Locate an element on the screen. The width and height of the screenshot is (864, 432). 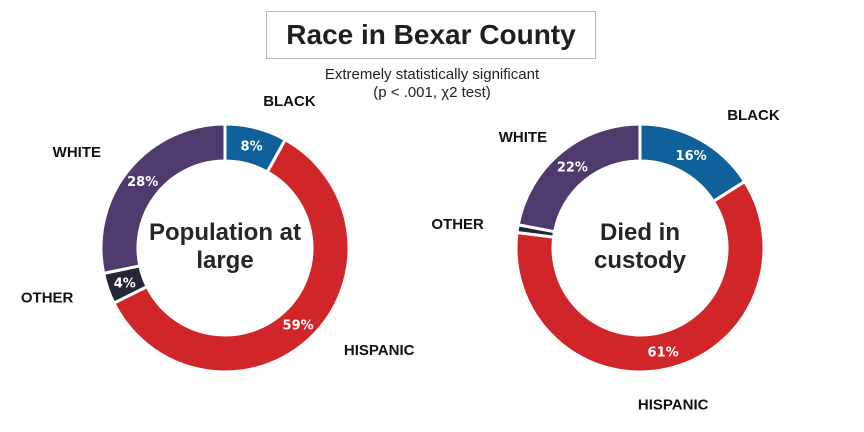
center-label-line-2: custody is located at coordinates (640, 260).